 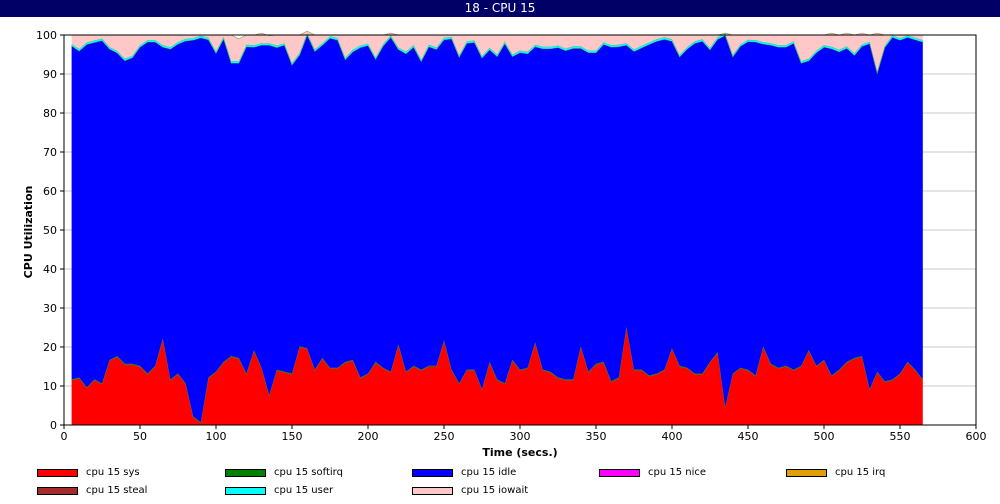 I want to click on y-tick-label: 90, so click(x=50, y=74).